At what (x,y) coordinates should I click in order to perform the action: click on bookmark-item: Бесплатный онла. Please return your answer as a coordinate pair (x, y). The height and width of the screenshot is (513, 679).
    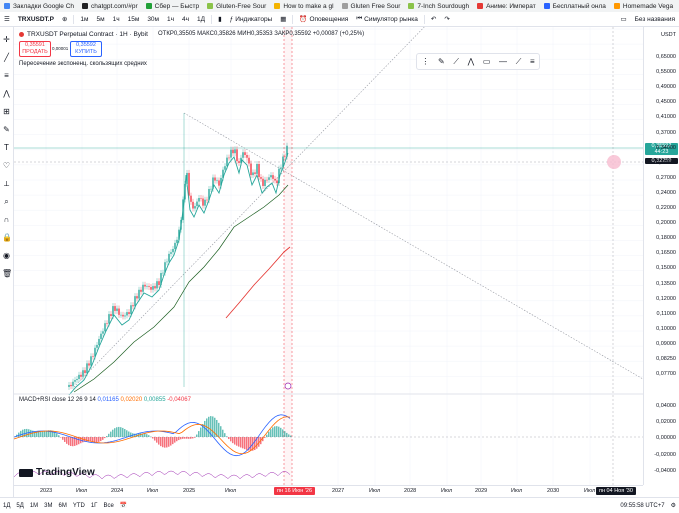
    Looking at the image, I should click on (575, 6).